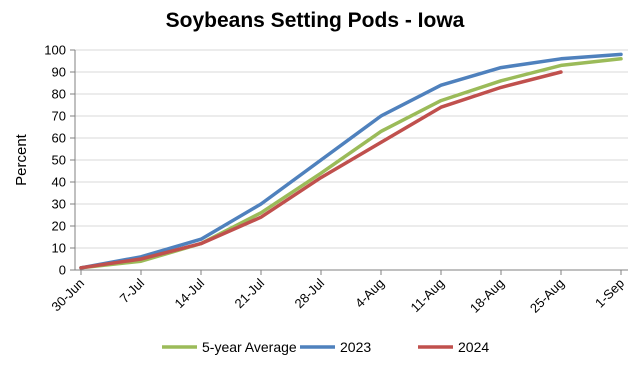 This screenshot has width=643, height=365. I want to click on x-tick-label: 7-Jul, so click(132, 290).